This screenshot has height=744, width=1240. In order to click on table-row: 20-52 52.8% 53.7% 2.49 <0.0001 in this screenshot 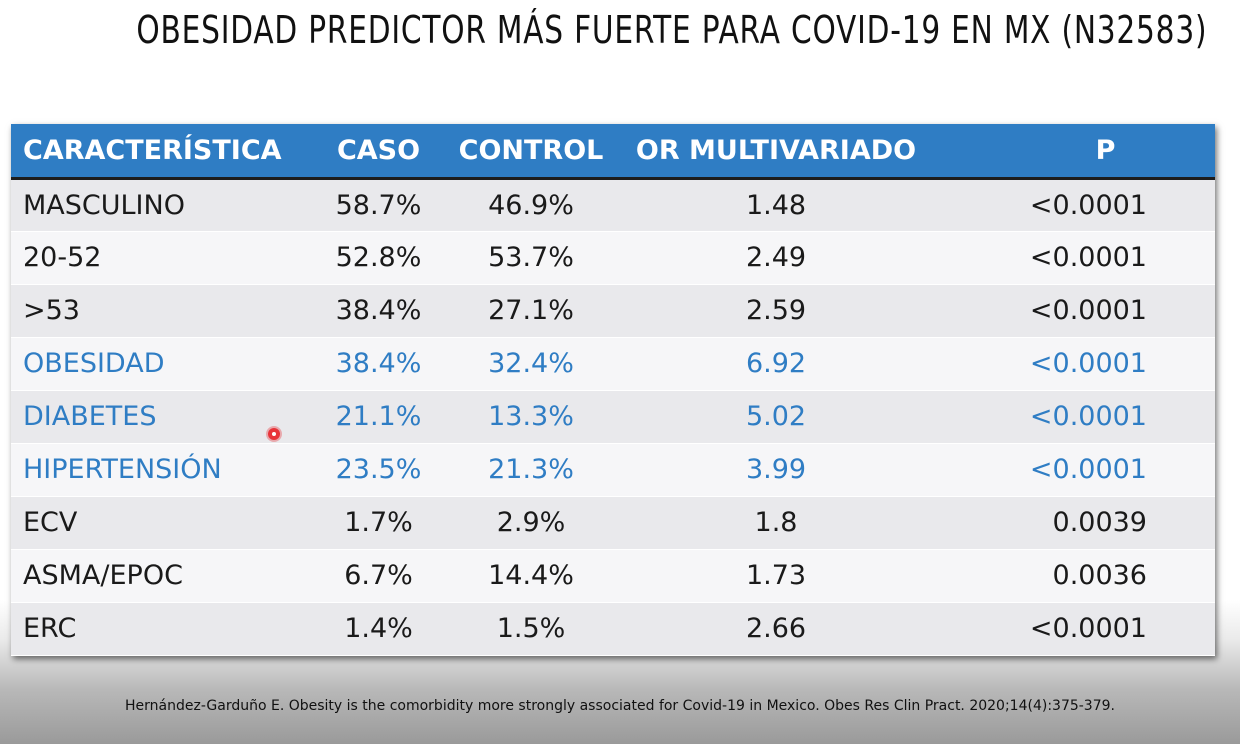, I will do `click(613, 257)`.